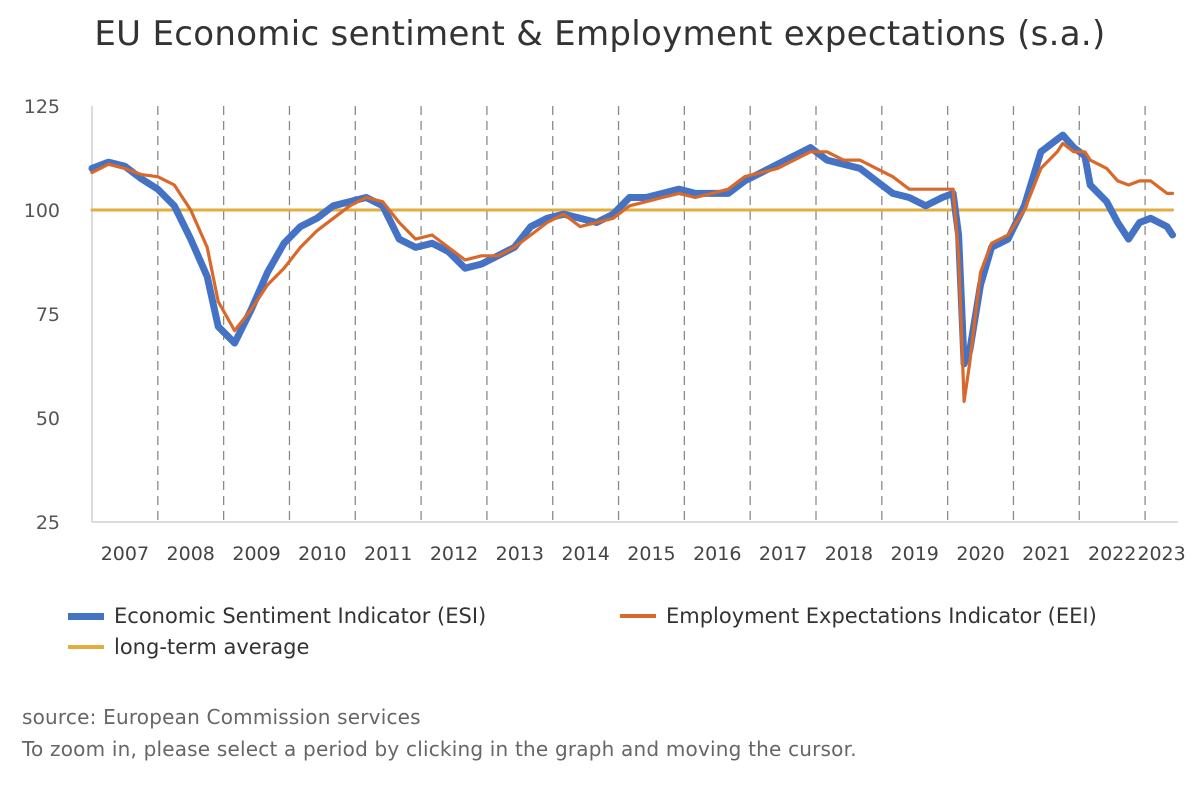 This screenshot has width=1200, height=800. What do you see at coordinates (520, 554) in the screenshot?
I see `x-tick-label: 2013` at bounding box center [520, 554].